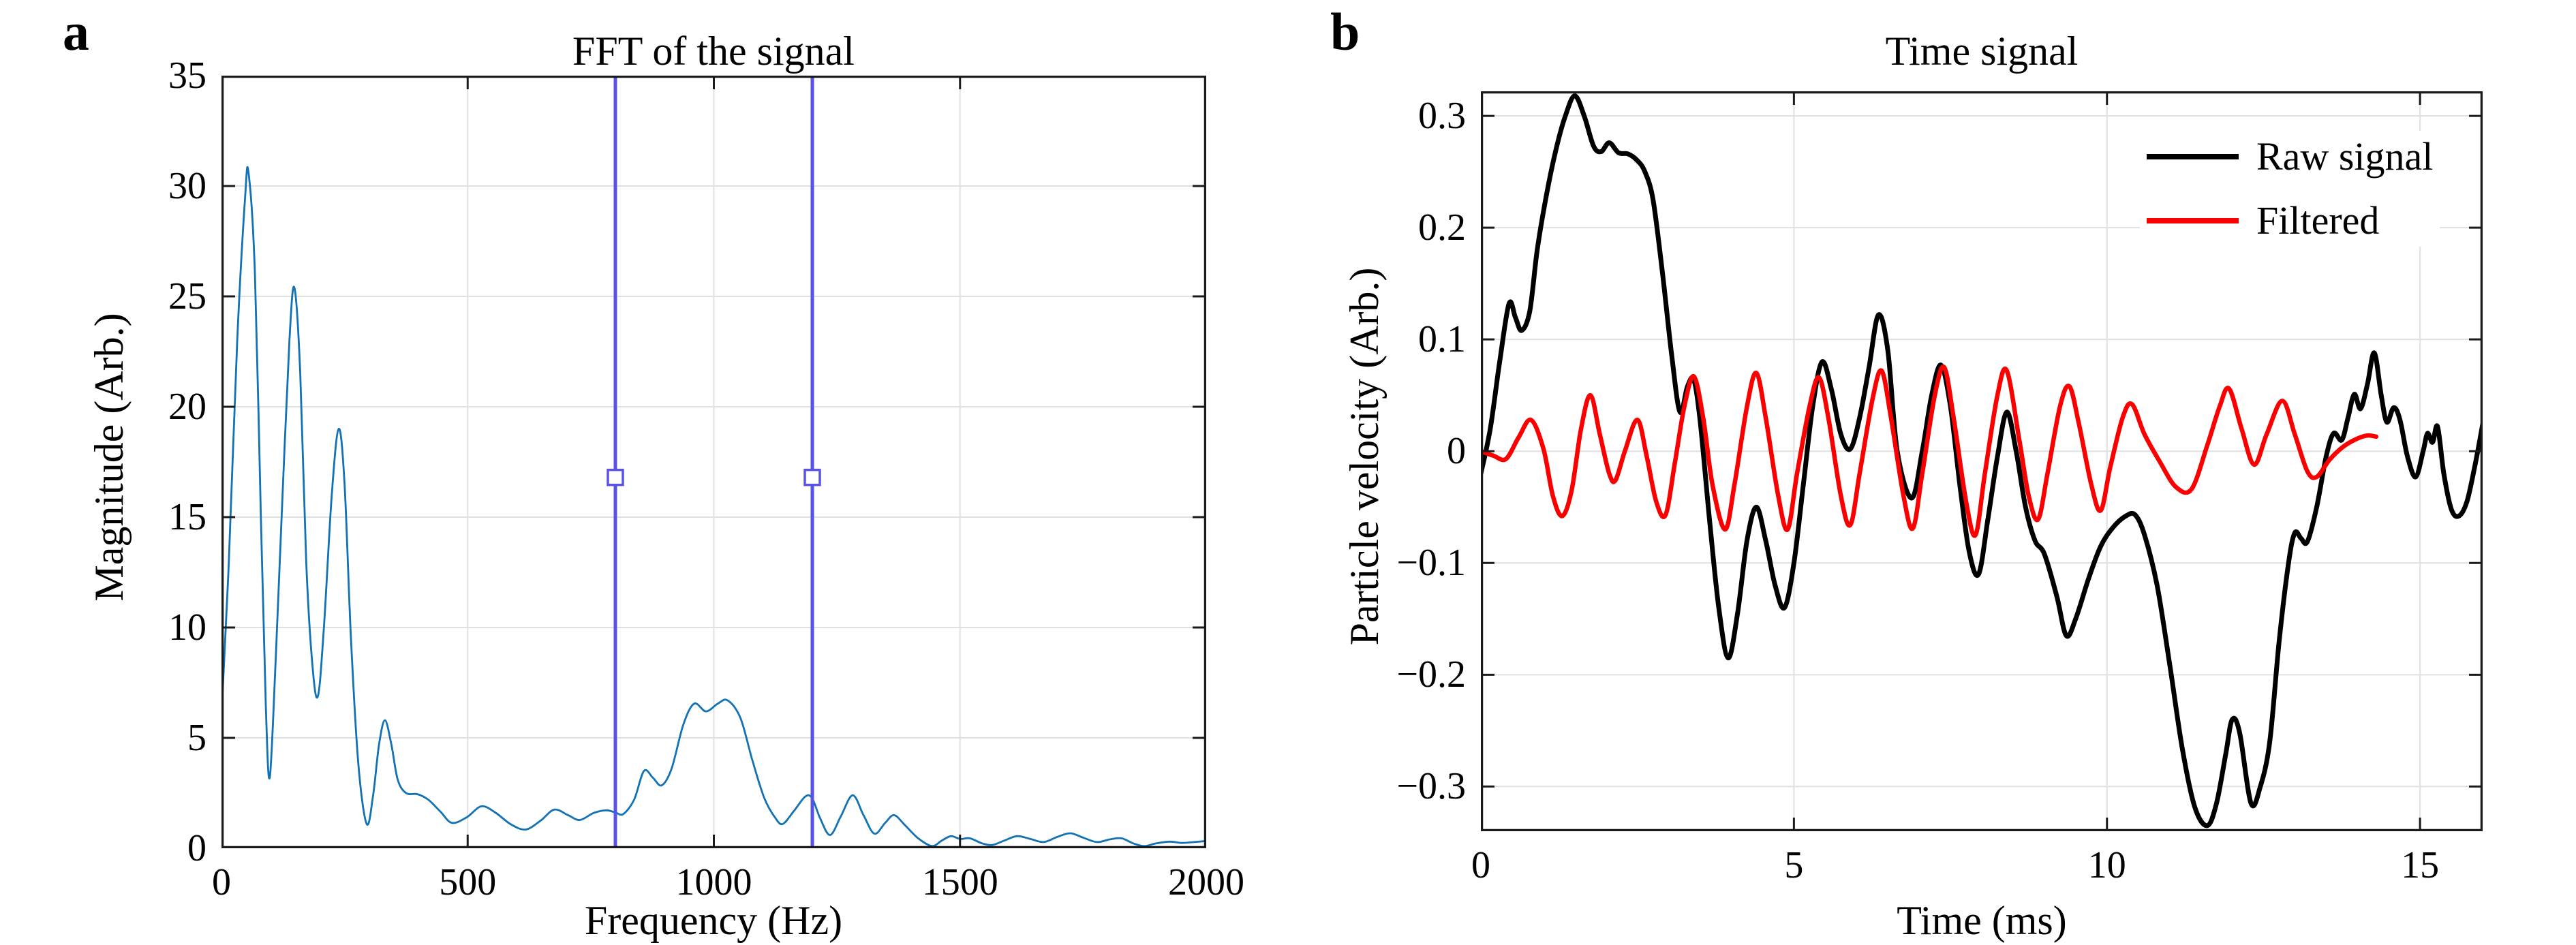 The width and height of the screenshot is (2576, 945). Describe the element at coordinates (2318, 220) in the screenshot. I see `legend-filtered-label: Filtered` at that location.